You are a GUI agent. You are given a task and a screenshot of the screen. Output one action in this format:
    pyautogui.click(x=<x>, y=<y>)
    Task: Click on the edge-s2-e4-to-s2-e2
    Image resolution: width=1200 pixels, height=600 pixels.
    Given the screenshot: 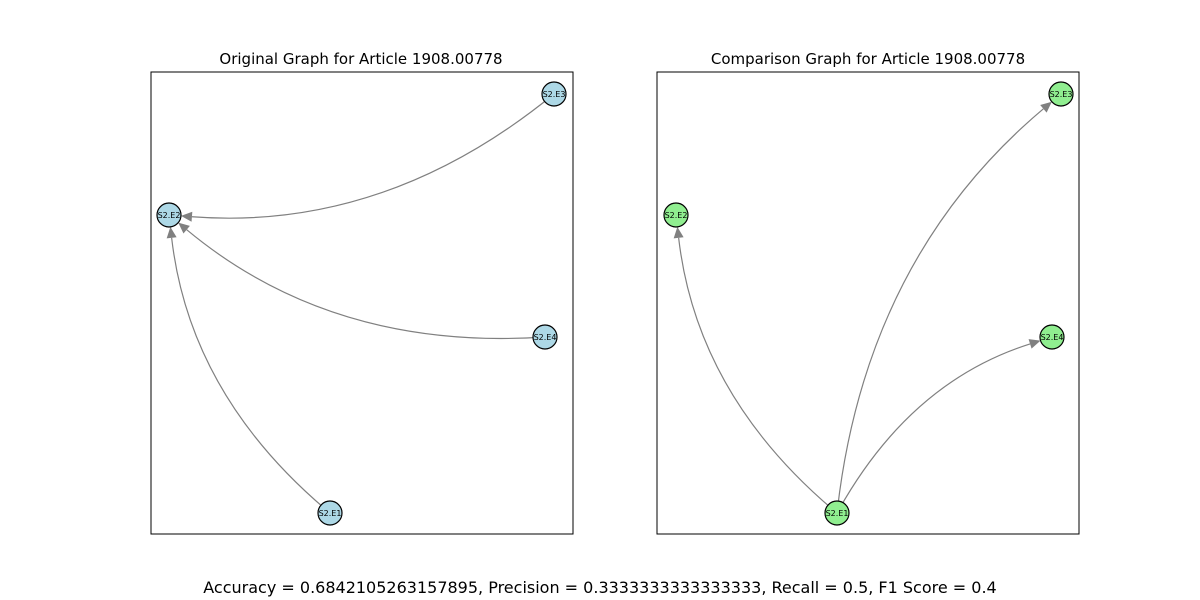 What is the action you would take?
    pyautogui.click(x=362, y=281)
    